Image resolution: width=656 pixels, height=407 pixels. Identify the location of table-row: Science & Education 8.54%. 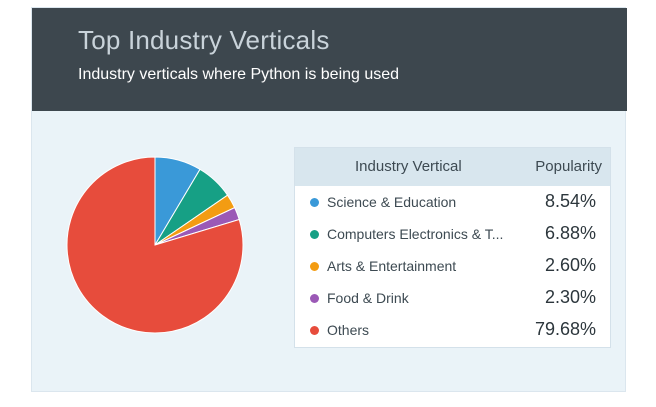
(452, 202).